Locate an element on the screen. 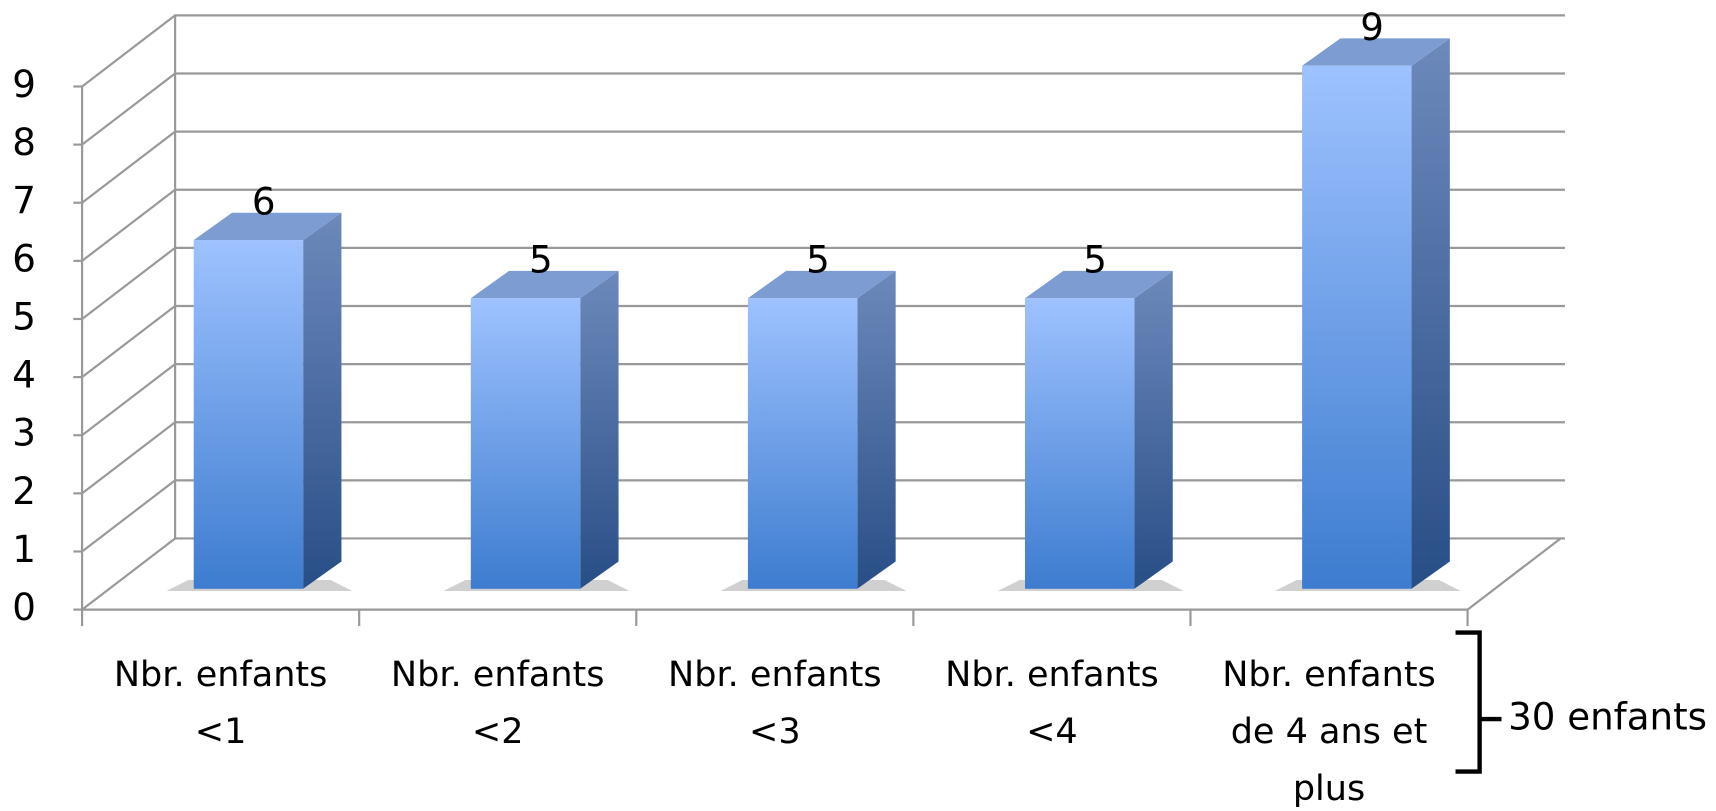 Image resolution: width=1716 pixels, height=811 pixels. floor is located at coordinates (822, 574).